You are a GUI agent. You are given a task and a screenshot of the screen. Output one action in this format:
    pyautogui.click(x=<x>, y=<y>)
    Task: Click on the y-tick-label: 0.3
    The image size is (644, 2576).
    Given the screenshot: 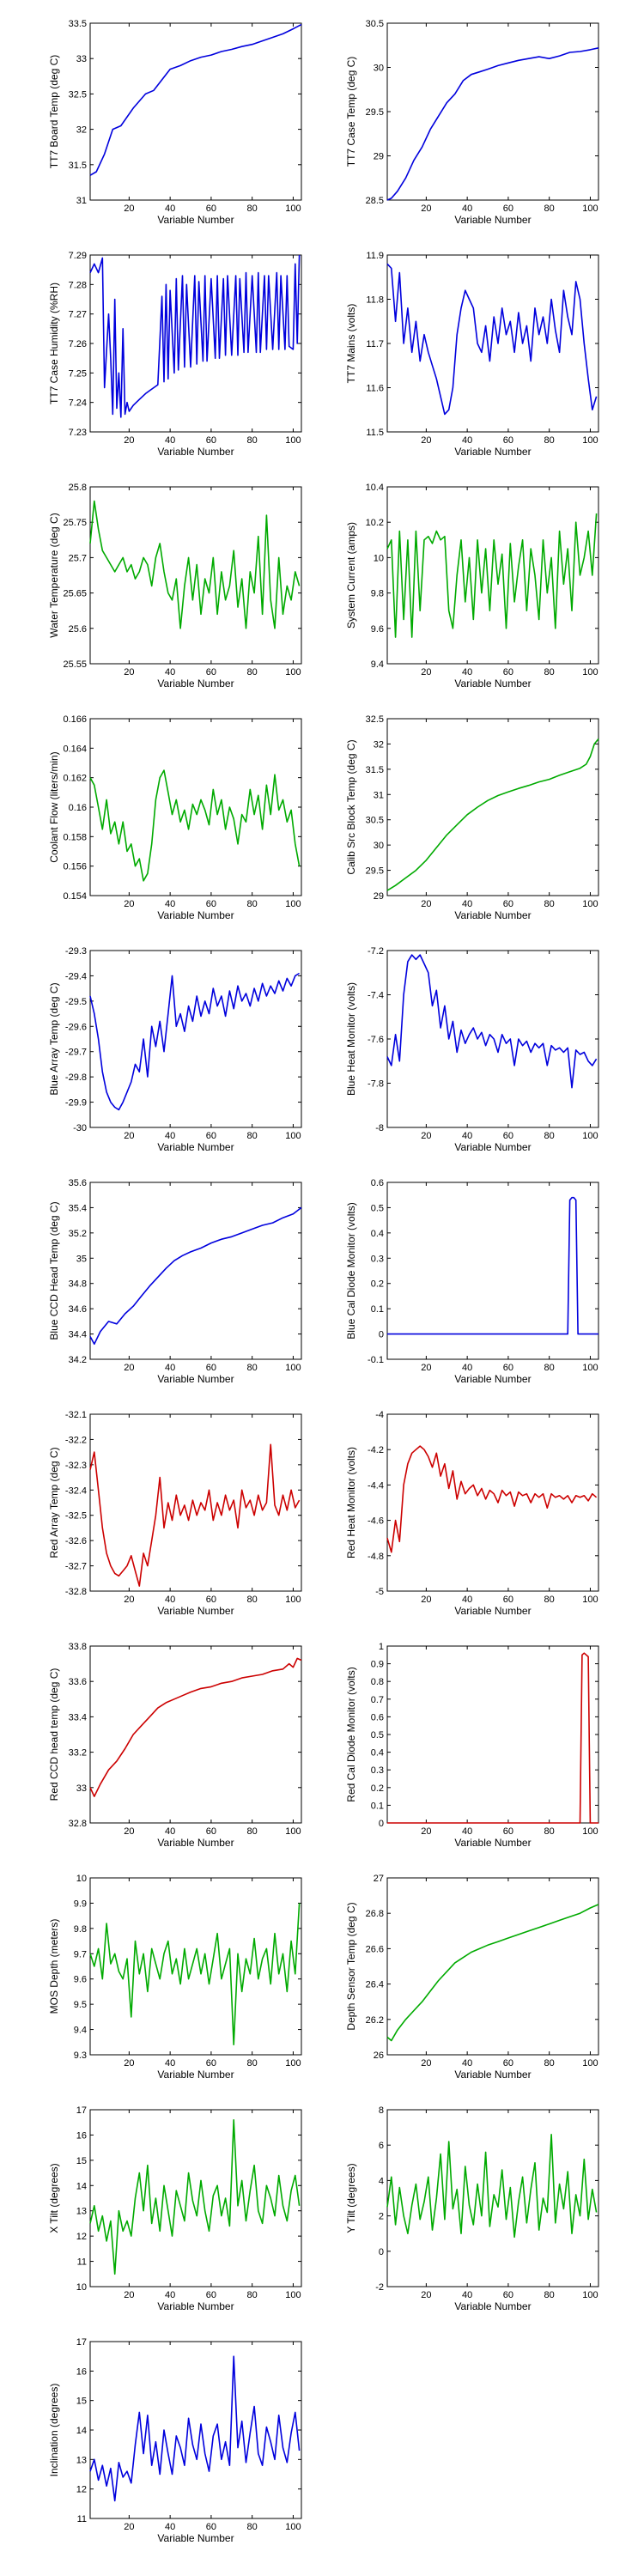 What is the action you would take?
    pyautogui.click(x=377, y=1259)
    